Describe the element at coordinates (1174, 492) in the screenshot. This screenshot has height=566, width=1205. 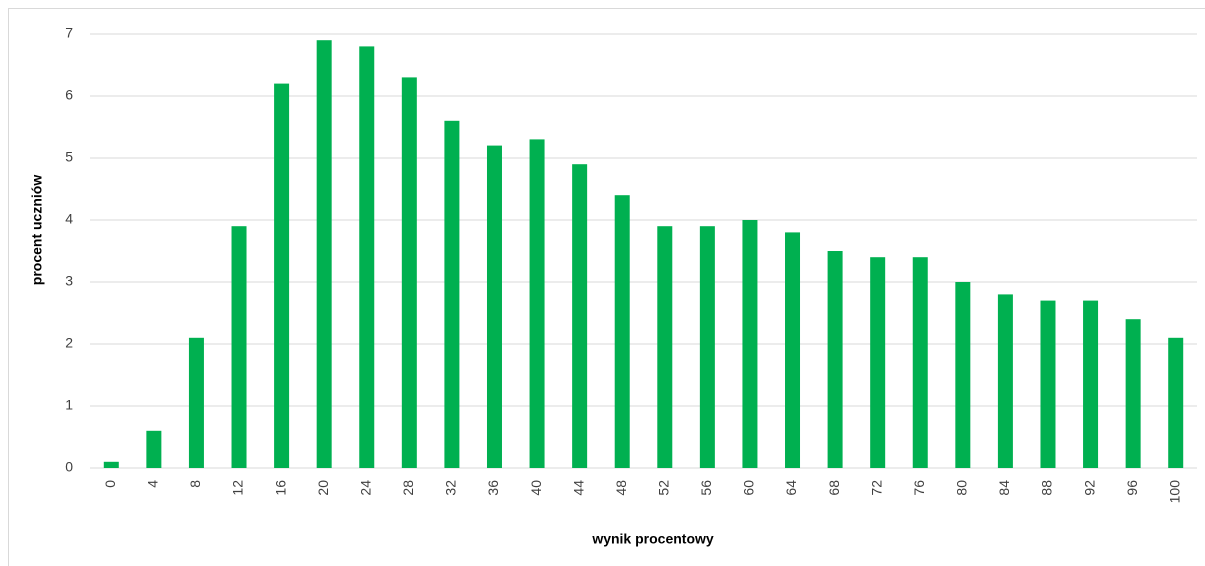
I see `x-tick-label: 100` at that location.